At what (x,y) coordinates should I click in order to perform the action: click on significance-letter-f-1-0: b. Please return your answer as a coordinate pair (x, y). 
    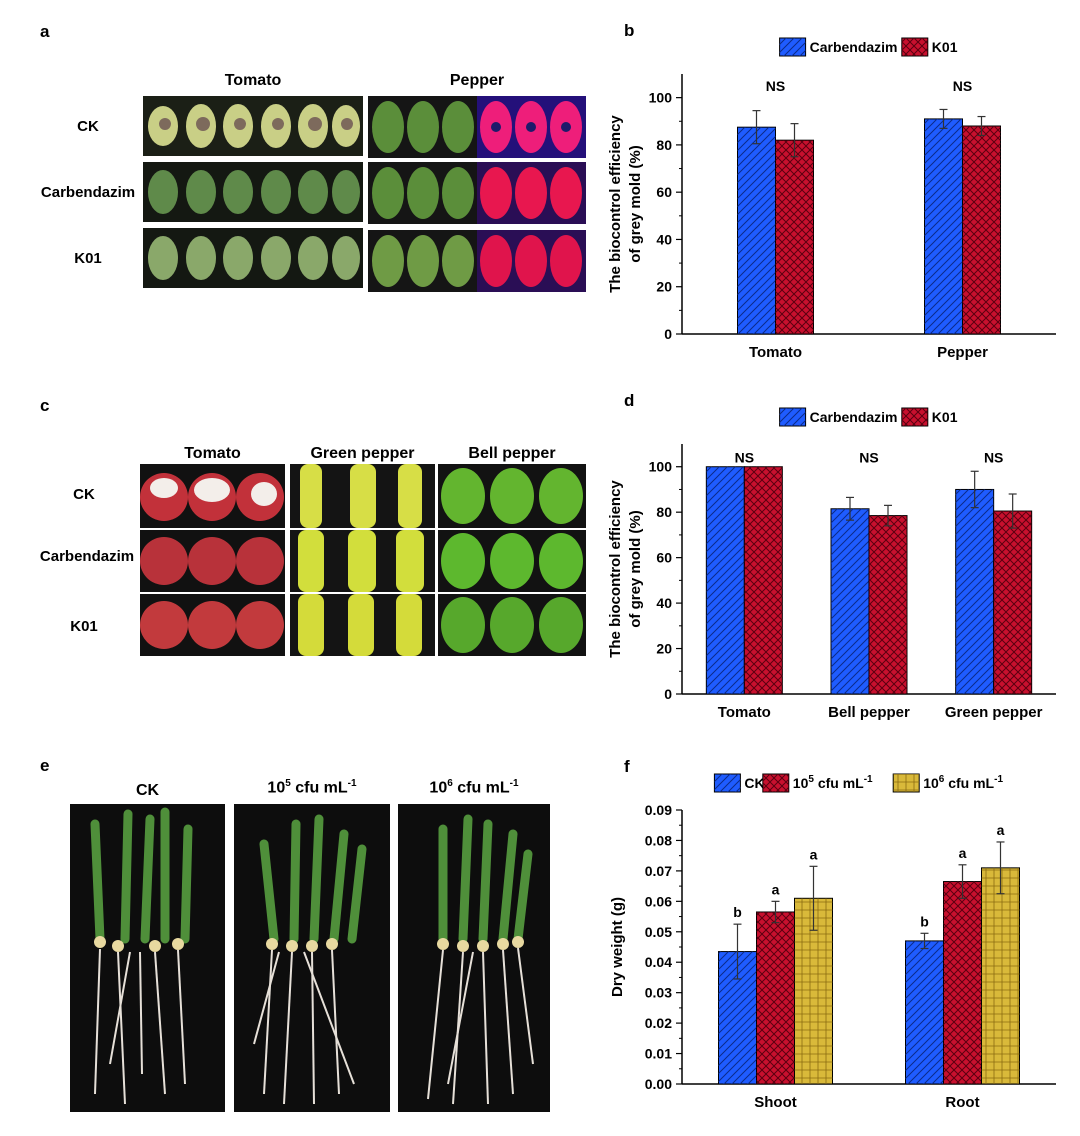
    Looking at the image, I should click on (924, 921).